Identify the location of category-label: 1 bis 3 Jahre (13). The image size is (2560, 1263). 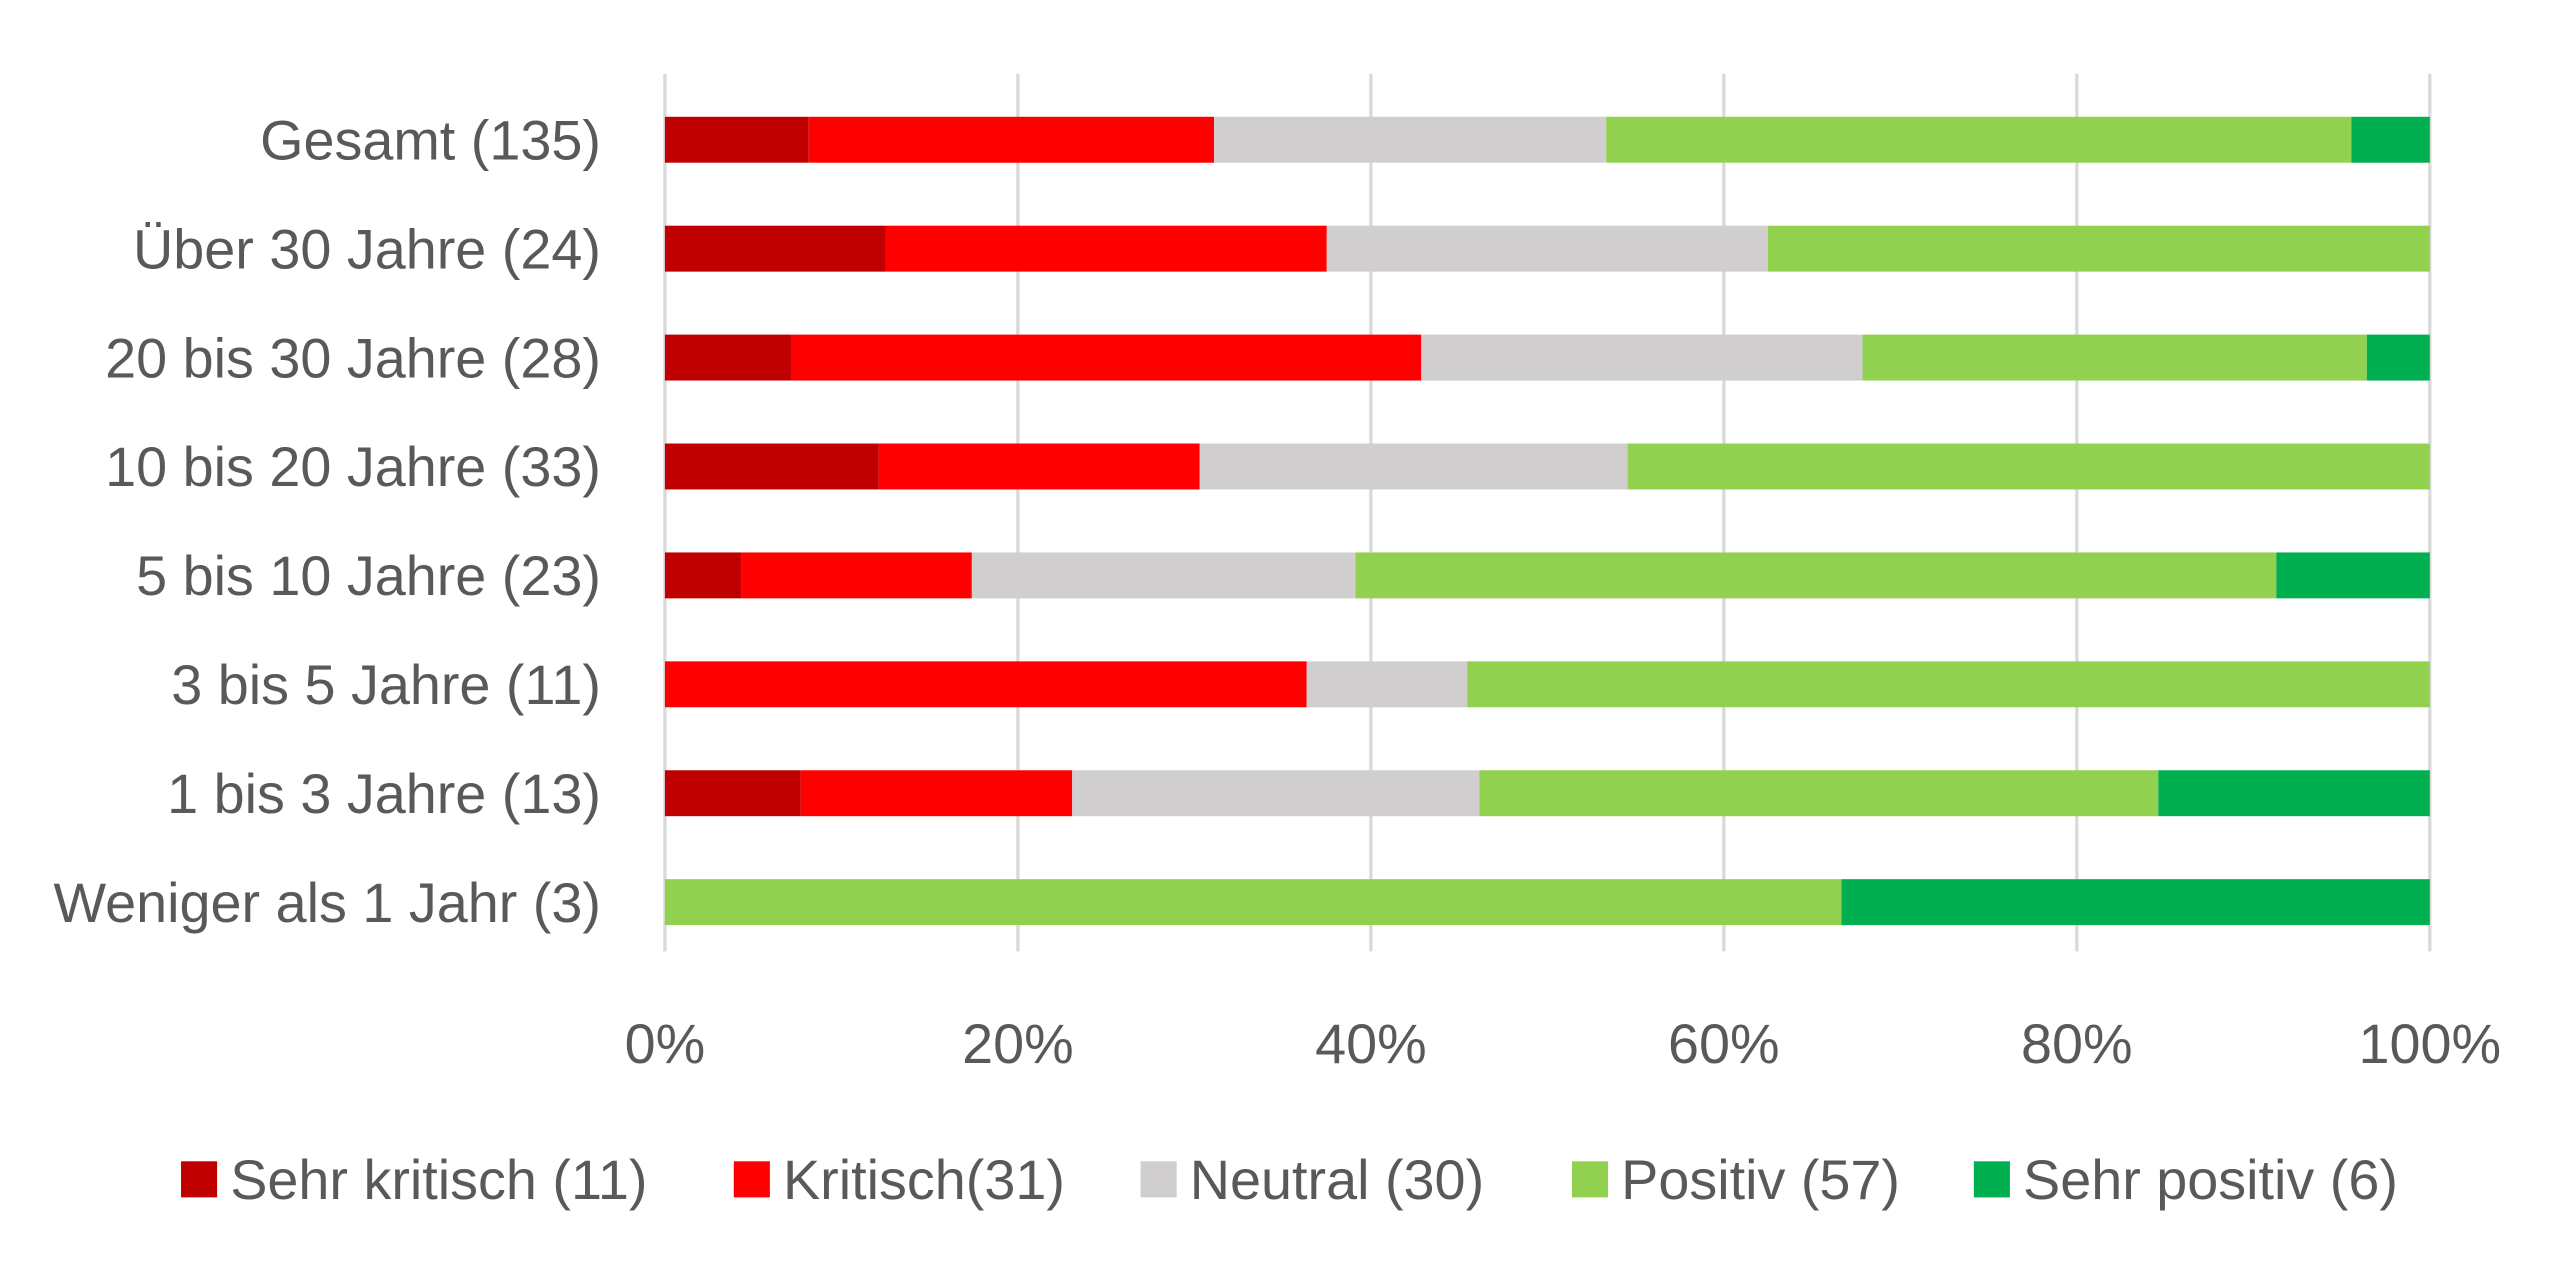
(384, 794).